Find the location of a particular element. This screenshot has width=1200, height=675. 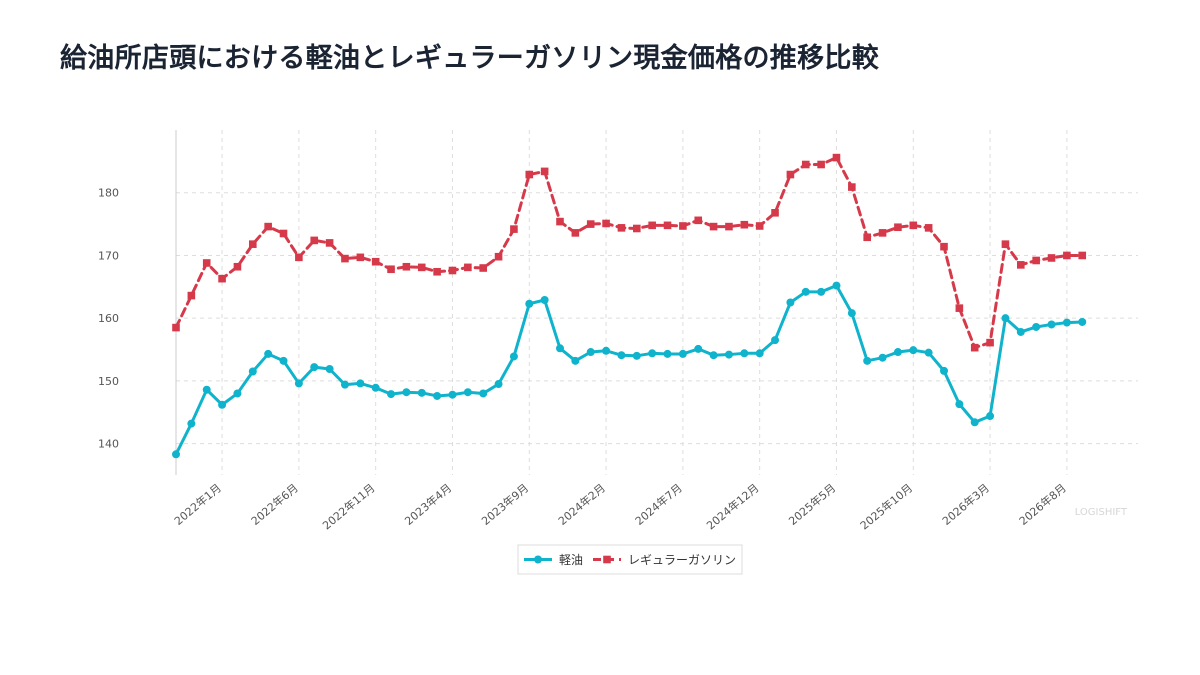

x-tick-label: 2026年8月 is located at coordinates (1042, 504).